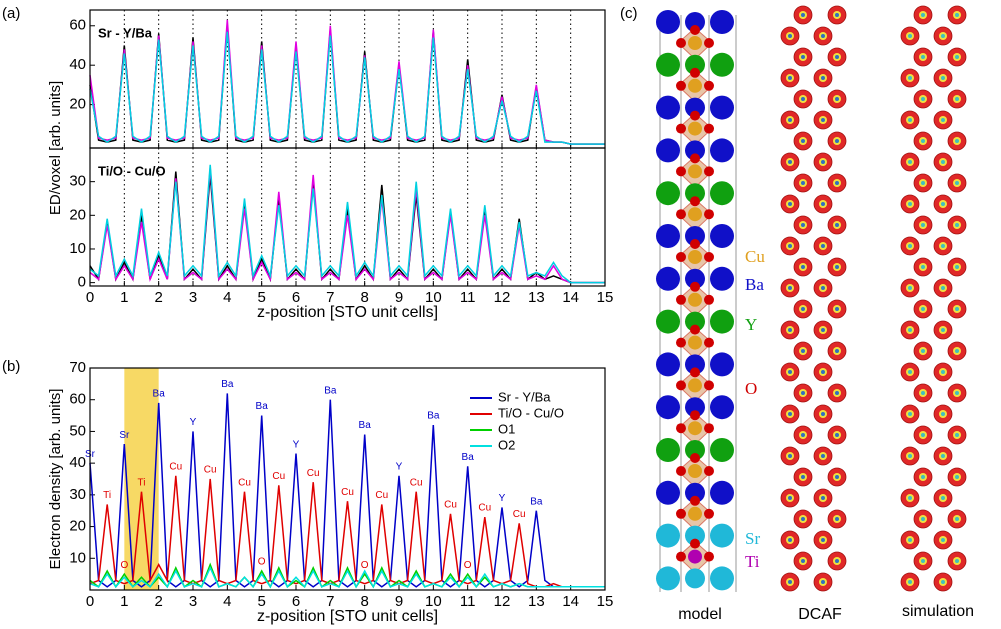 The image size is (1001, 629). Describe the element at coordinates (755, 256) in the screenshot. I see `atom-legend: Cu` at that location.